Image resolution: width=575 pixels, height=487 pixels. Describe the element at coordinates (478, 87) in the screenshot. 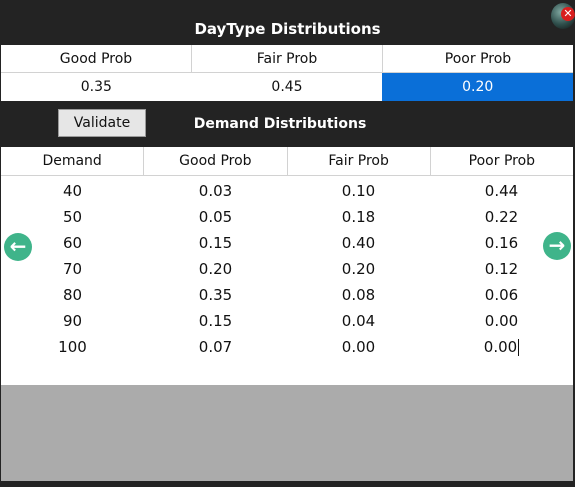

I see `daytype-poor-cell: 0.20` at that location.